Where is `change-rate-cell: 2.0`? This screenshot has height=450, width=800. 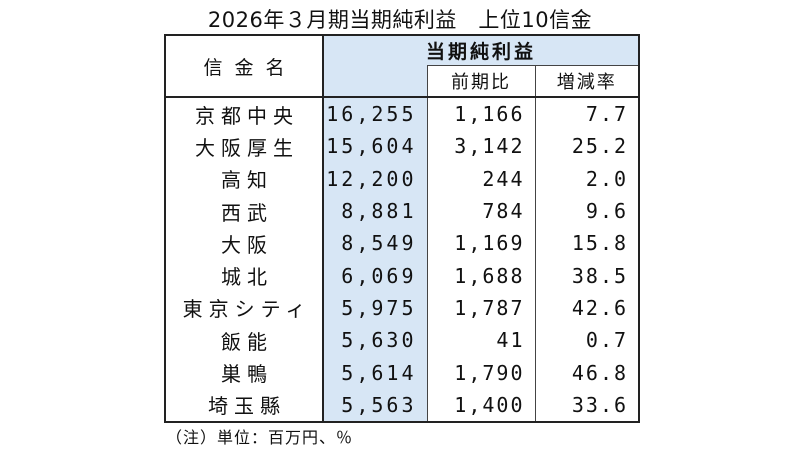
change-rate-cell: 2.0 is located at coordinates (587, 178).